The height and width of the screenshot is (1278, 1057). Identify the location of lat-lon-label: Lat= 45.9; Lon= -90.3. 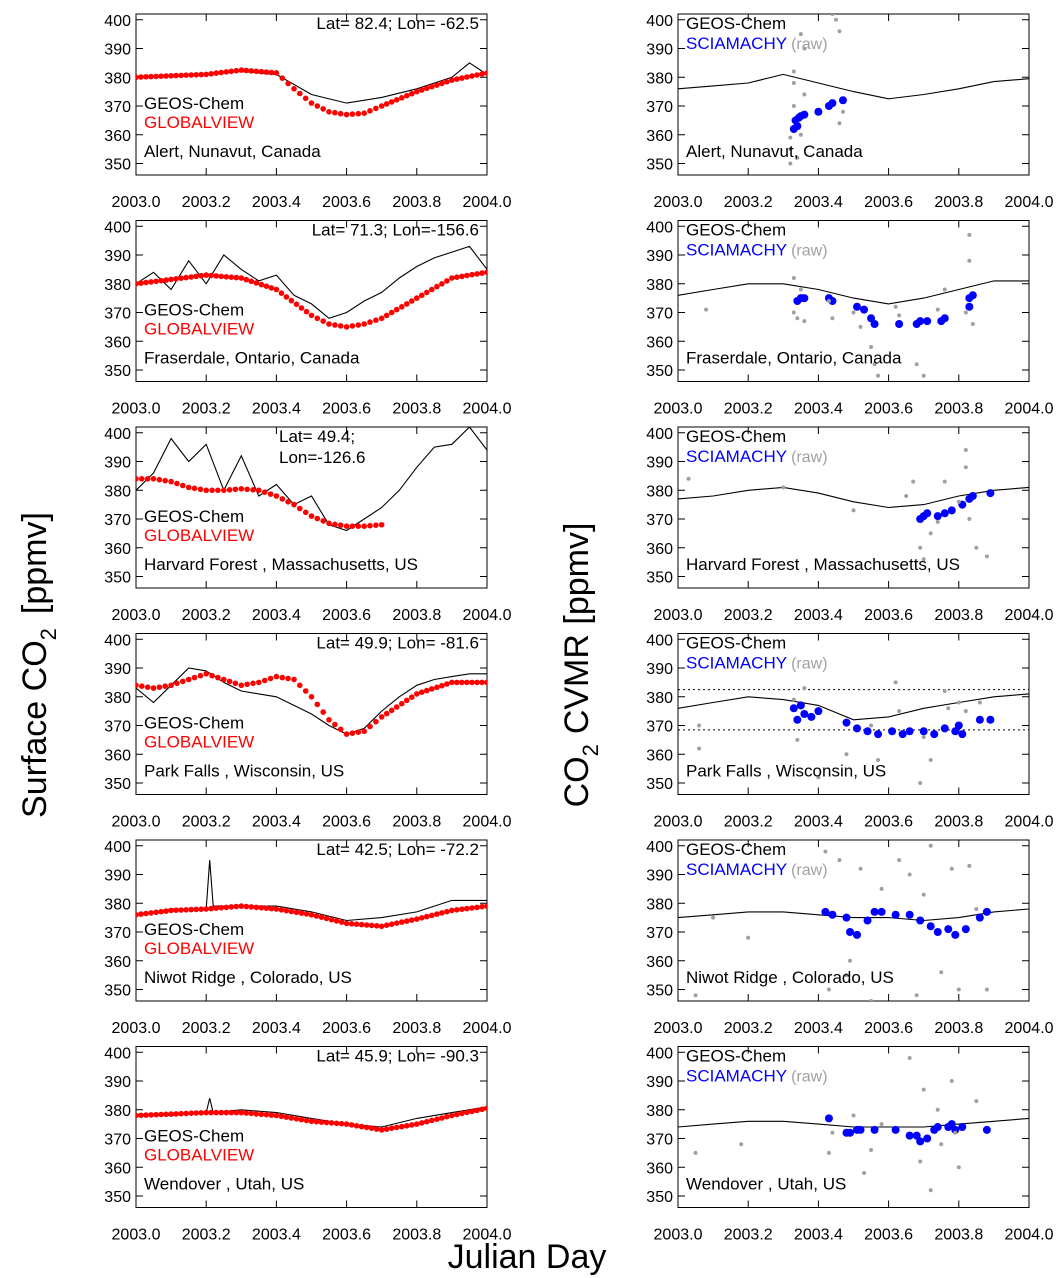
(397, 1056).